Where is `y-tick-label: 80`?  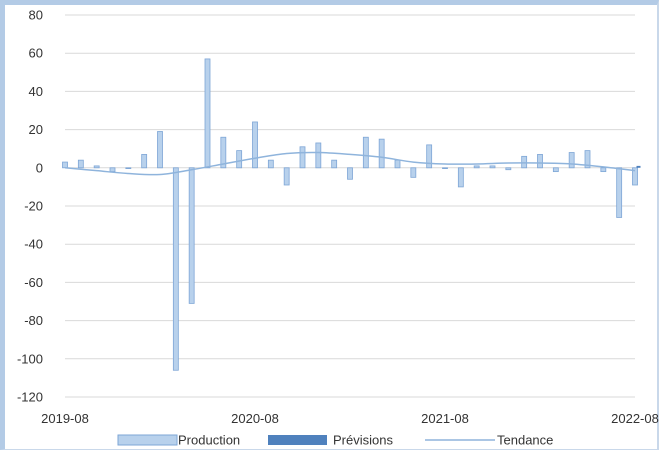 y-tick-label: 80 is located at coordinates (36, 15).